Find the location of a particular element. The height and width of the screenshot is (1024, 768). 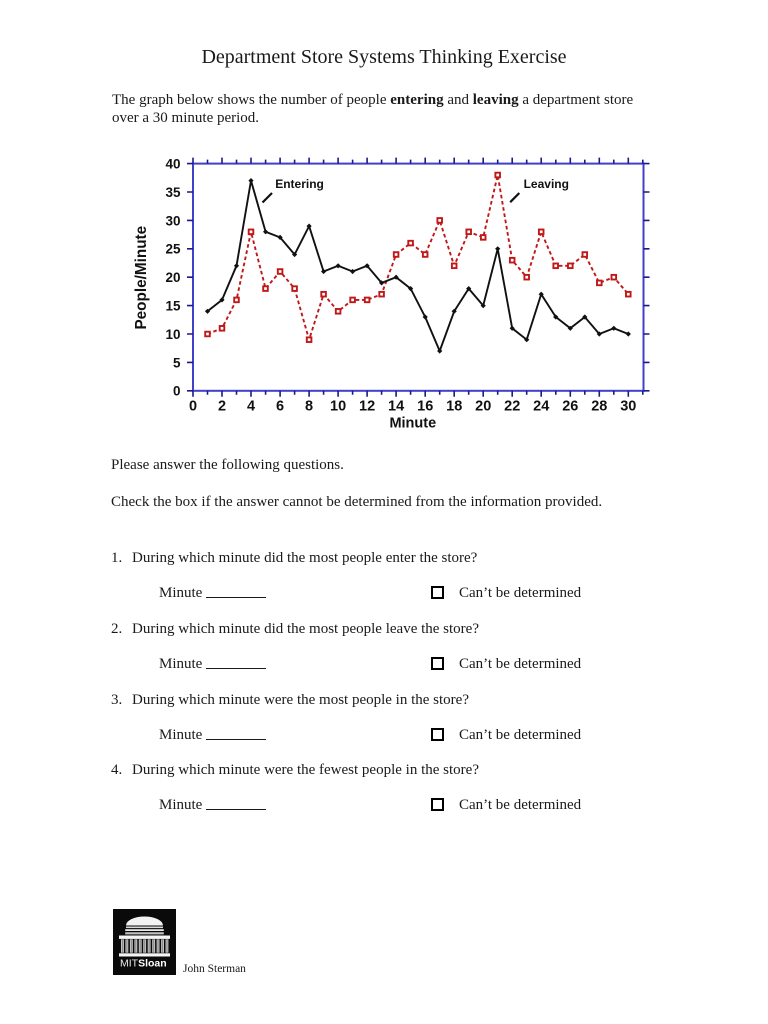

svg-text: People/Minute is located at coordinates (141, 278).